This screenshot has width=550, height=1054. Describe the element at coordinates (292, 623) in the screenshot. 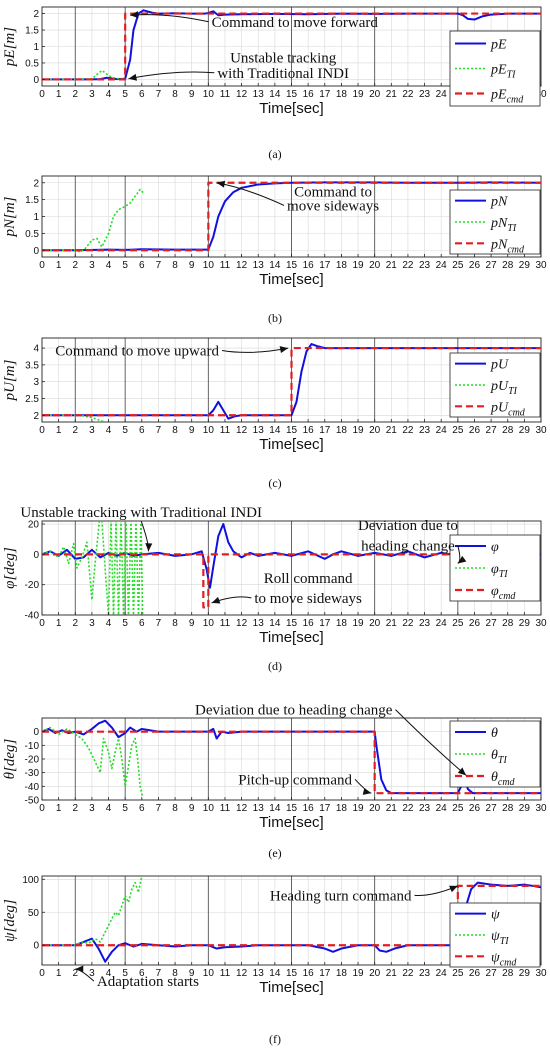

I see `x-tick-label: 15` at that location.